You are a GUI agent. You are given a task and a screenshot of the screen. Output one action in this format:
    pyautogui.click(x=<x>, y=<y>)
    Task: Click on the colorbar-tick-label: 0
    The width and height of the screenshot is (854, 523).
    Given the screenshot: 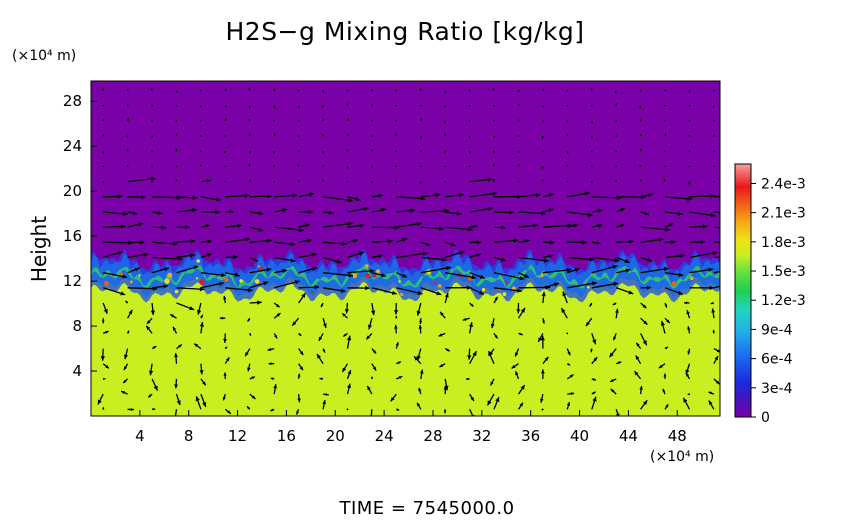 What is the action you would take?
    pyautogui.click(x=765, y=418)
    